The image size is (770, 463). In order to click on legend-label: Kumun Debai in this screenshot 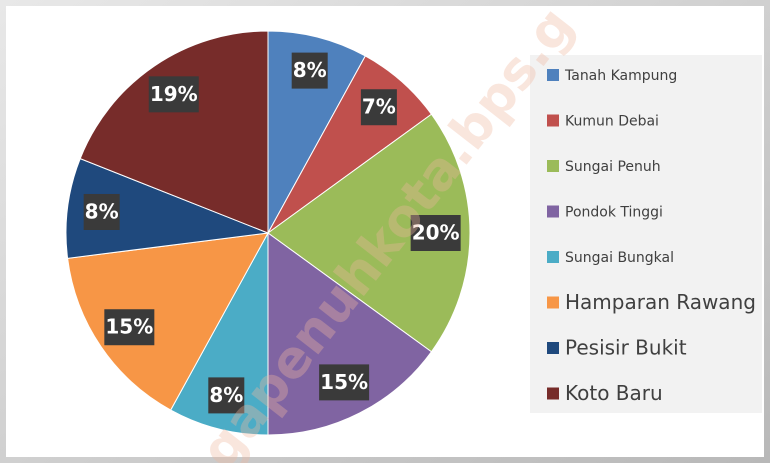, I will do `click(612, 122)`.